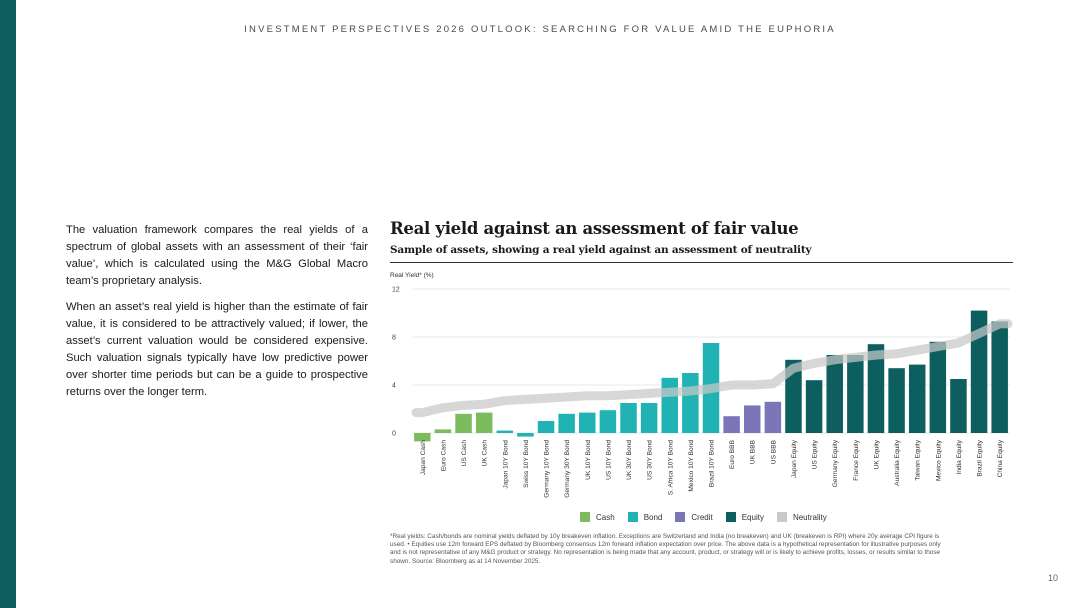  What do you see at coordinates (959, 456) in the screenshot?
I see `x-tick-label: India Equity` at bounding box center [959, 456].